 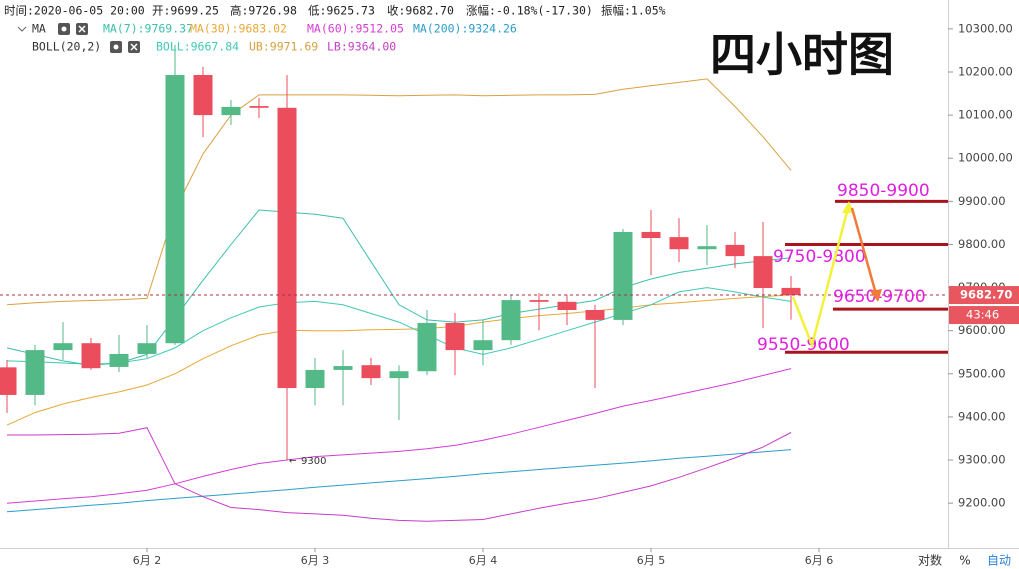 I want to click on annotation: 9850-9900, so click(x=883, y=191).